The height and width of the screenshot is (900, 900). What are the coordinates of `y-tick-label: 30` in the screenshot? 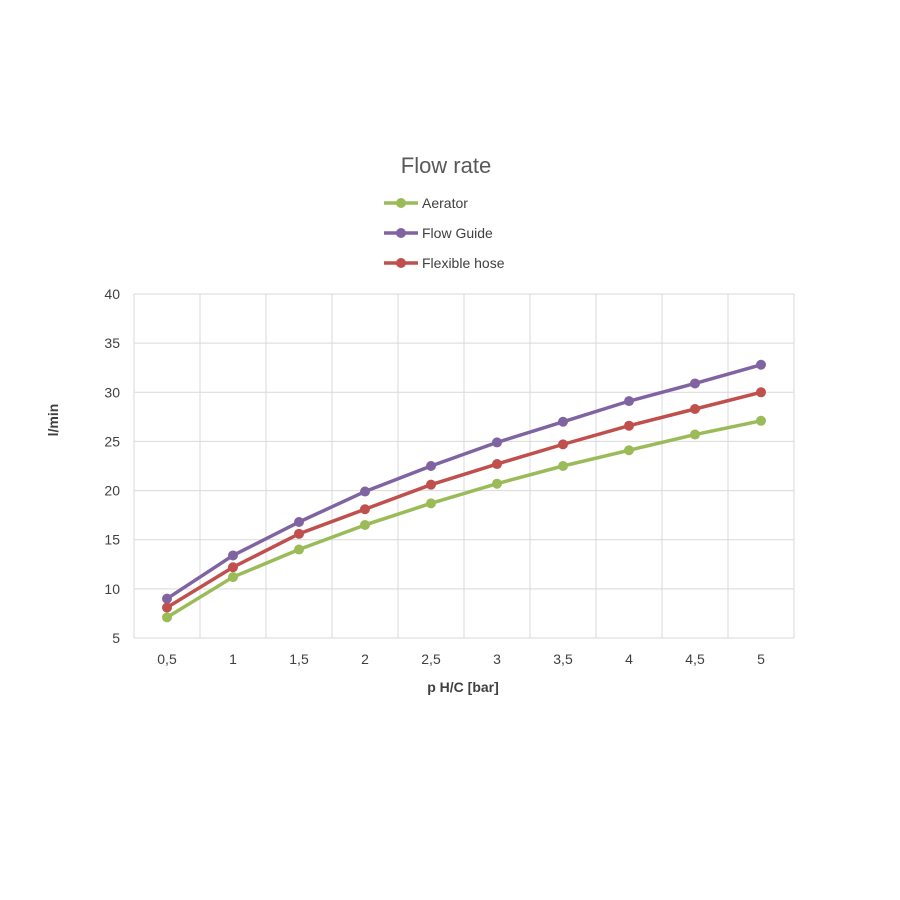 It's located at (112, 392).